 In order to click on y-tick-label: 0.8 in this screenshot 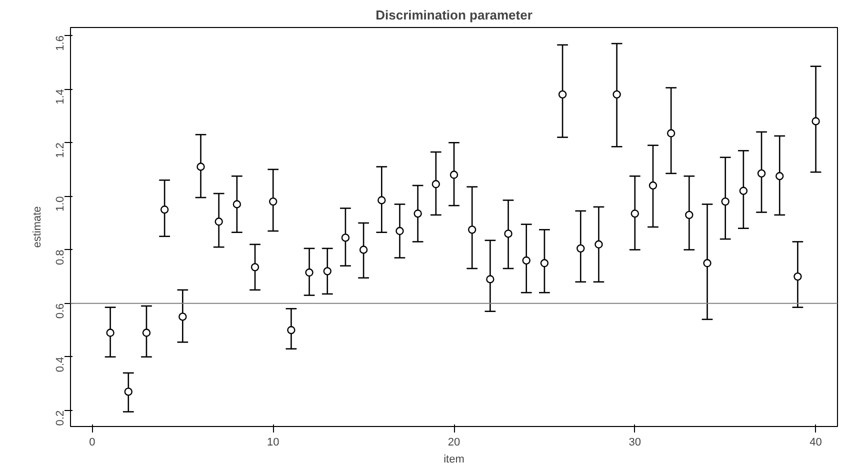, I will do `click(60, 258)`.